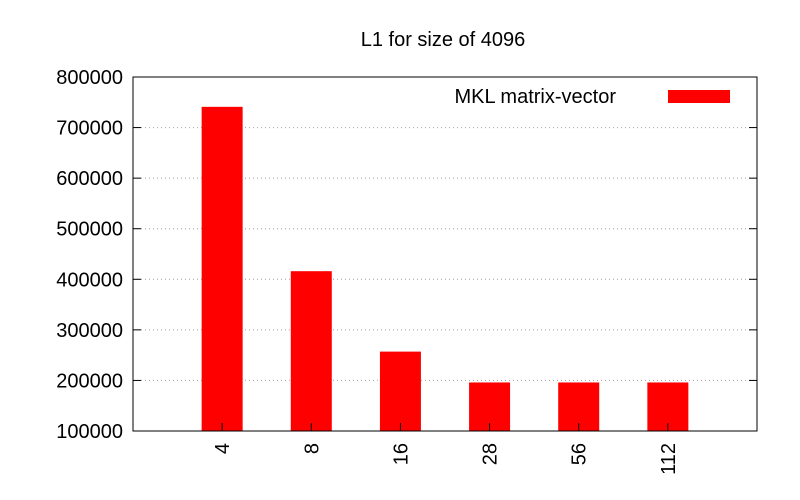 Image resolution: width=800 pixels, height=500 pixels. What do you see at coordinates (580, 454) in the screenshot?
I see `x-tick-label: 56` at bounding box center [580, 454].